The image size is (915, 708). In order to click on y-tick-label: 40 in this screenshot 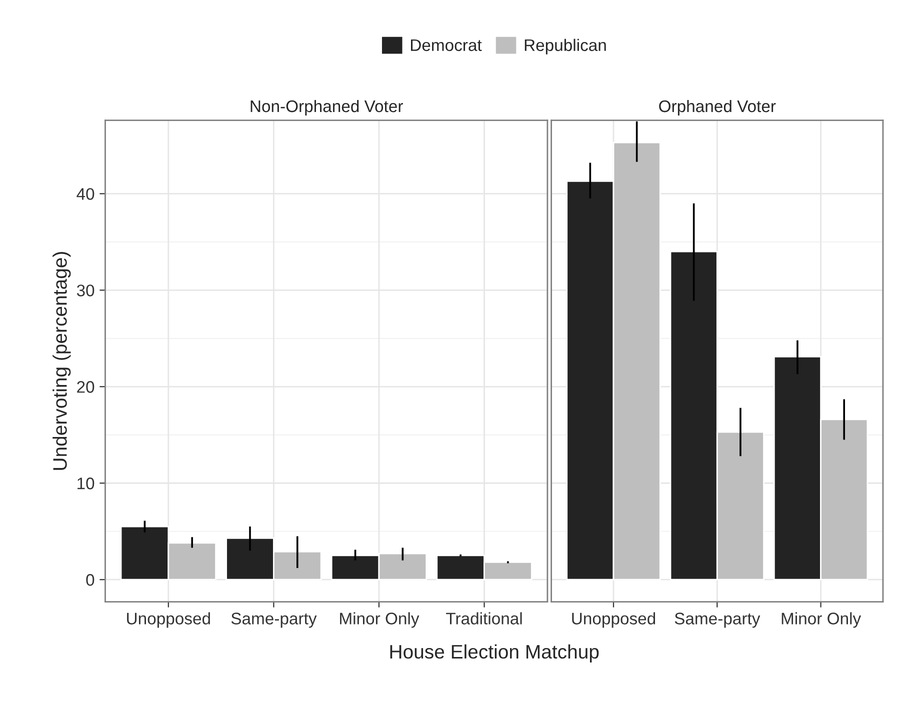, I will do `click(85, 194)`.